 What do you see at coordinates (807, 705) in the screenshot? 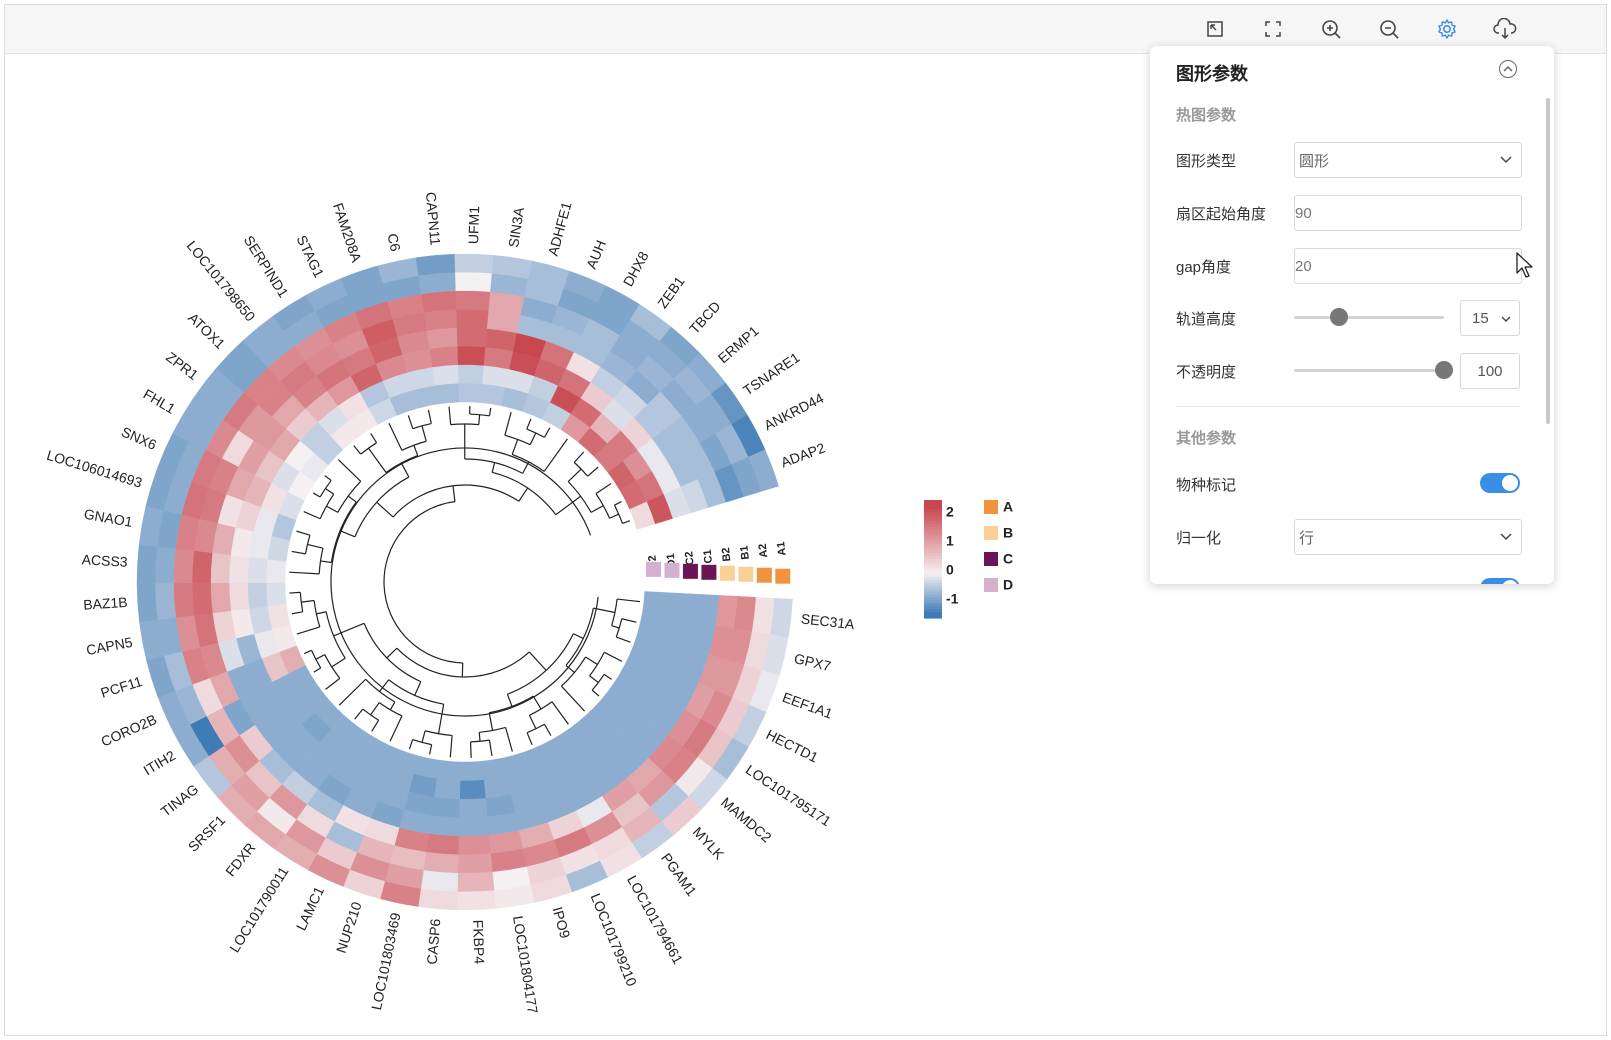
I see `gene-label: EEF1A1` at bounding box center [807, 705].